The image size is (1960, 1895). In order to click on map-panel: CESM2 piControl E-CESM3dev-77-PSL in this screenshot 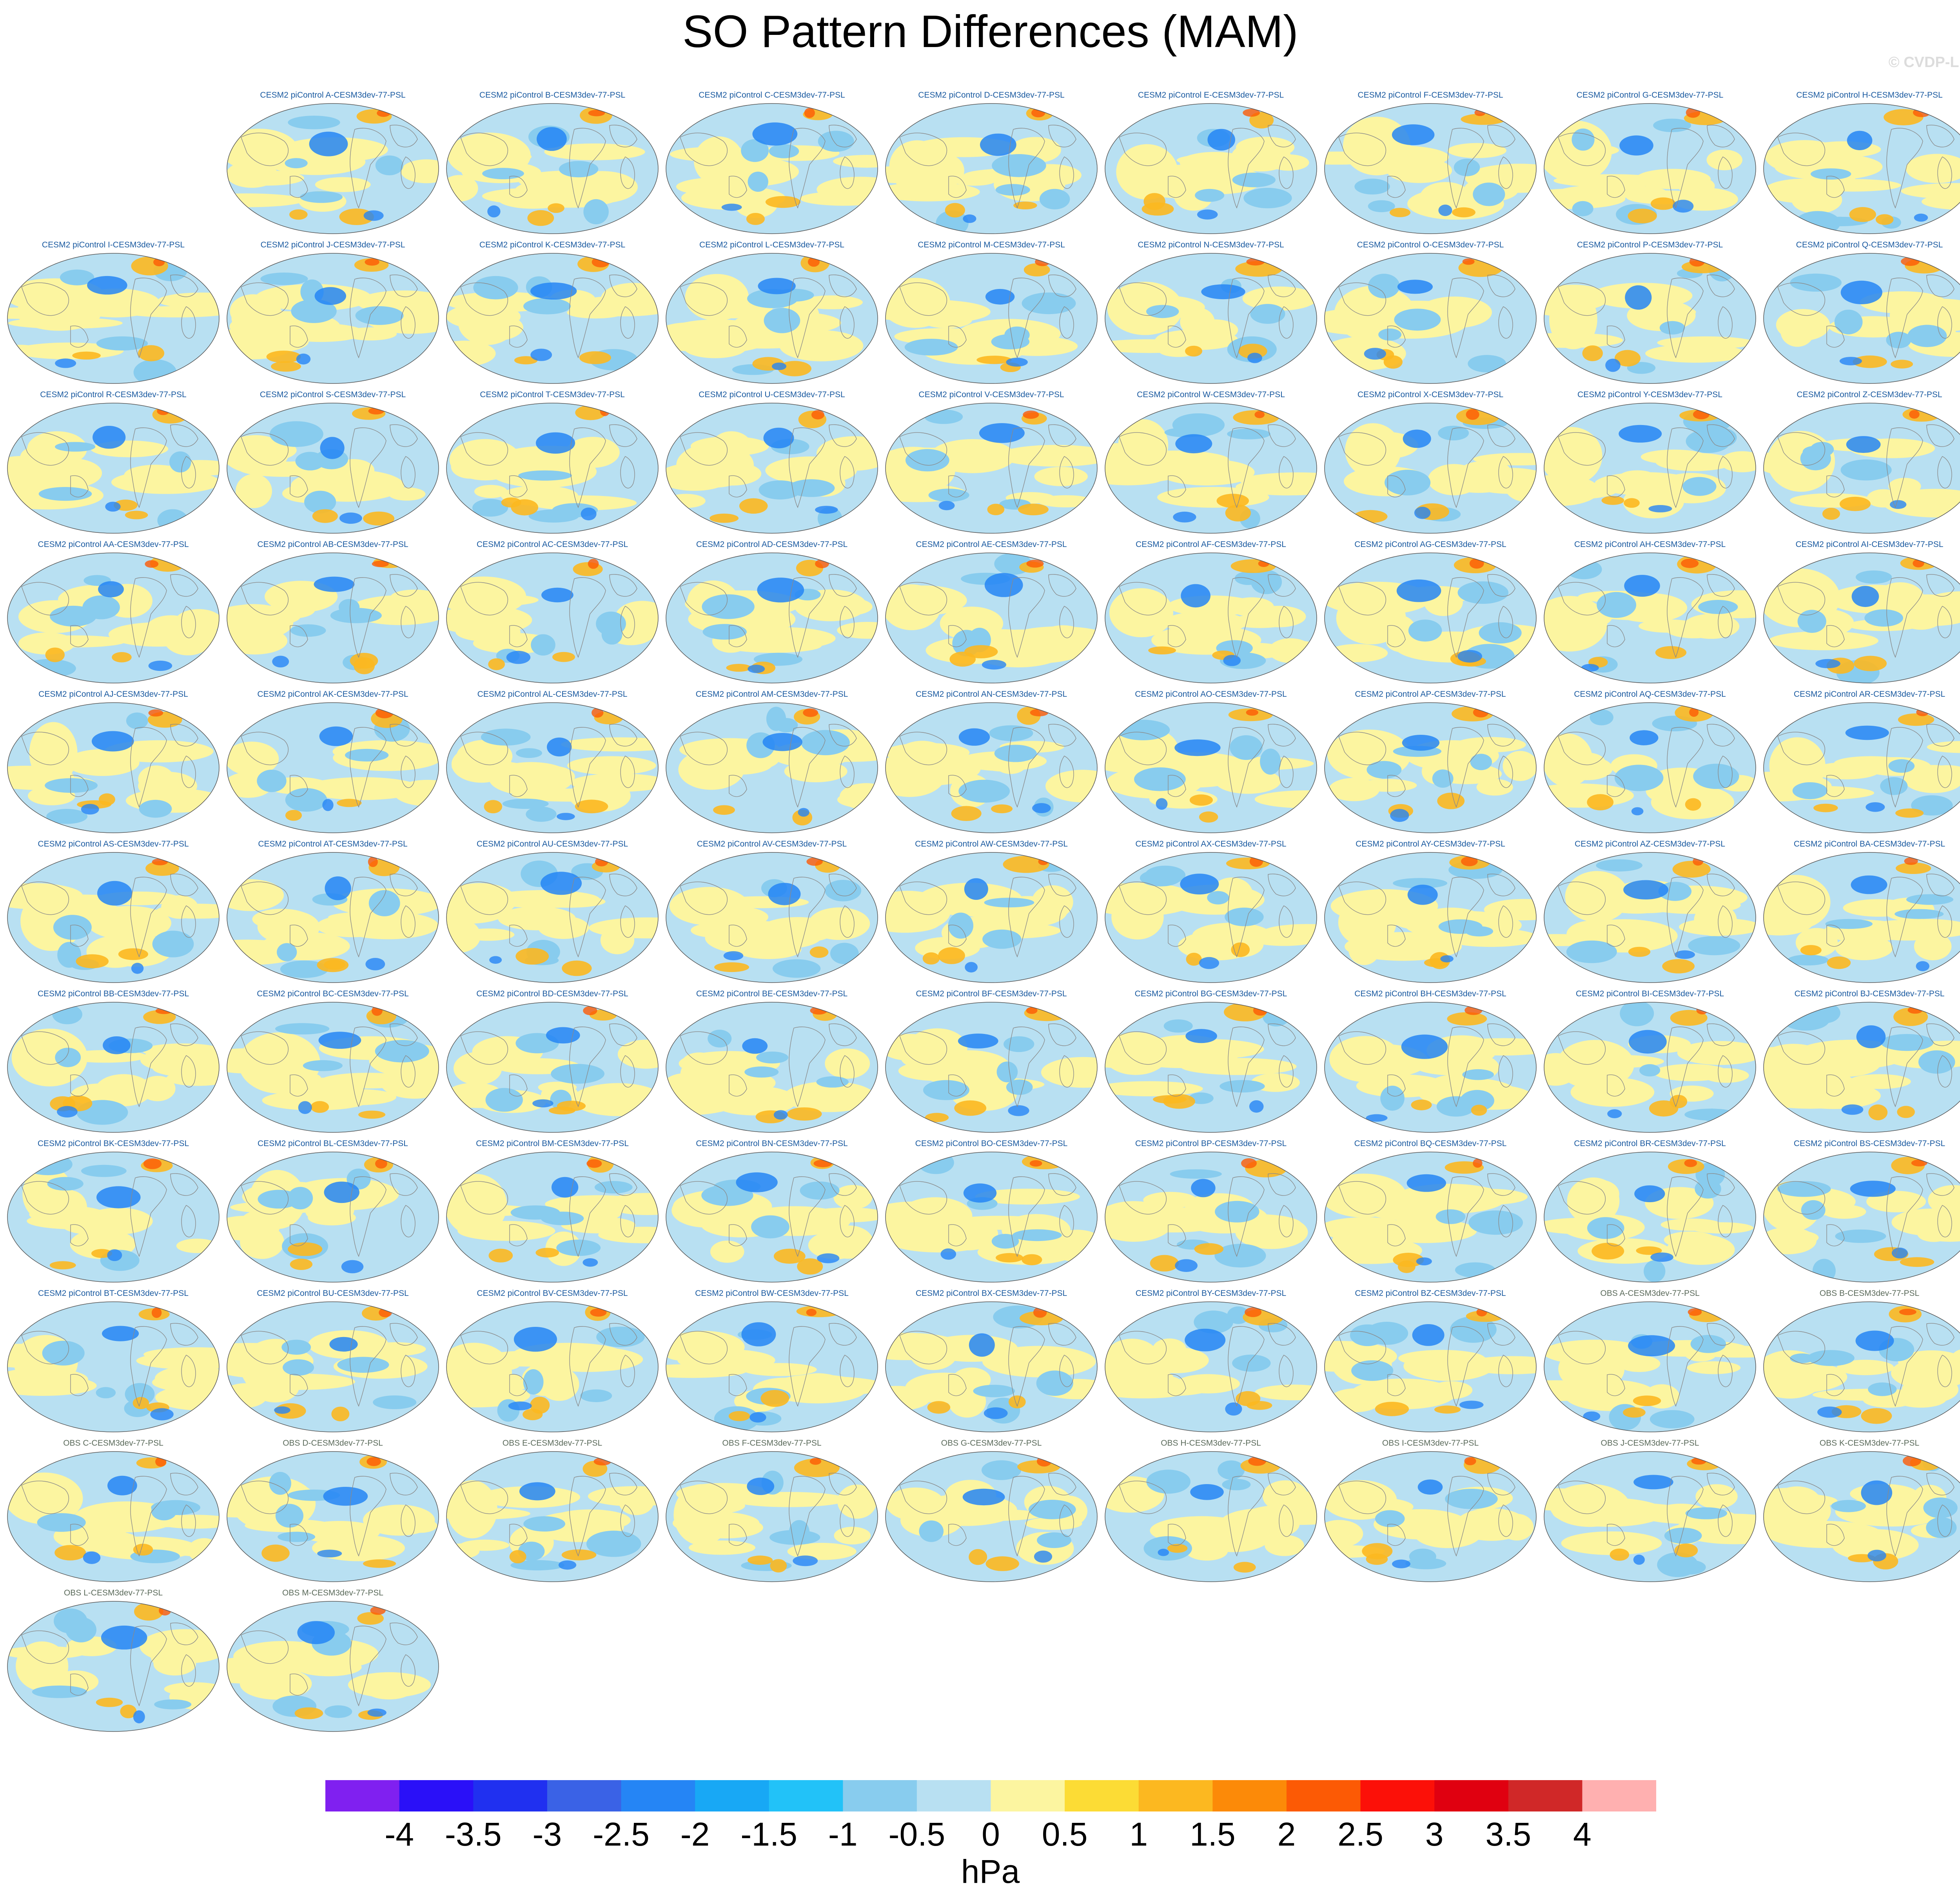, I will do `click(1210, 163)`.